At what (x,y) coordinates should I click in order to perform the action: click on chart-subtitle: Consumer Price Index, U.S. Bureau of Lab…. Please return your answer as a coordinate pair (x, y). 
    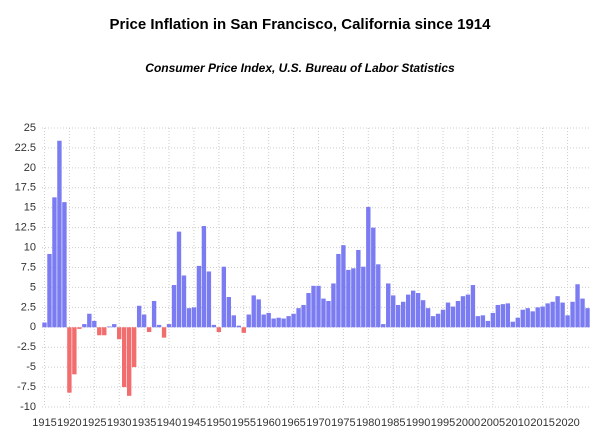
    Looking at the image, I should click on (300, 68).